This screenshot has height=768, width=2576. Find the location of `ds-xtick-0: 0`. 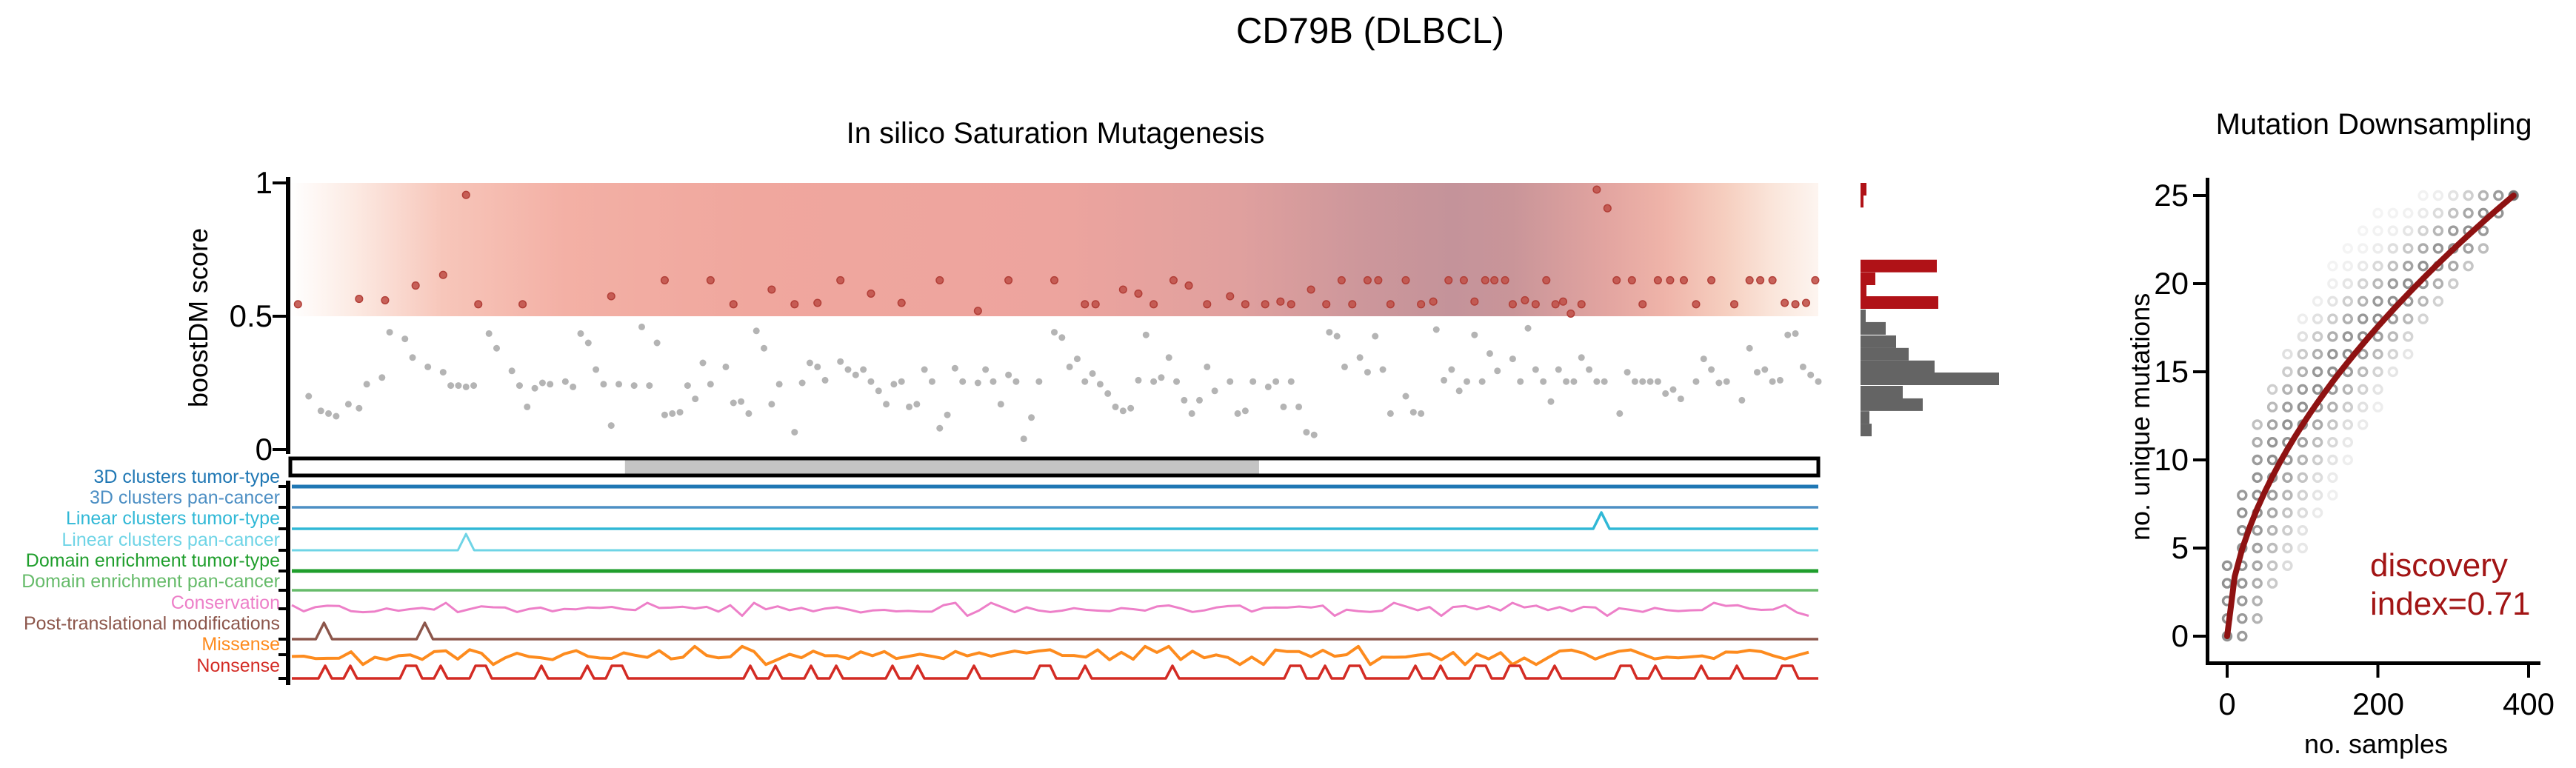

ds-xtick-0: 0 is located at coordinates (2227, 704).